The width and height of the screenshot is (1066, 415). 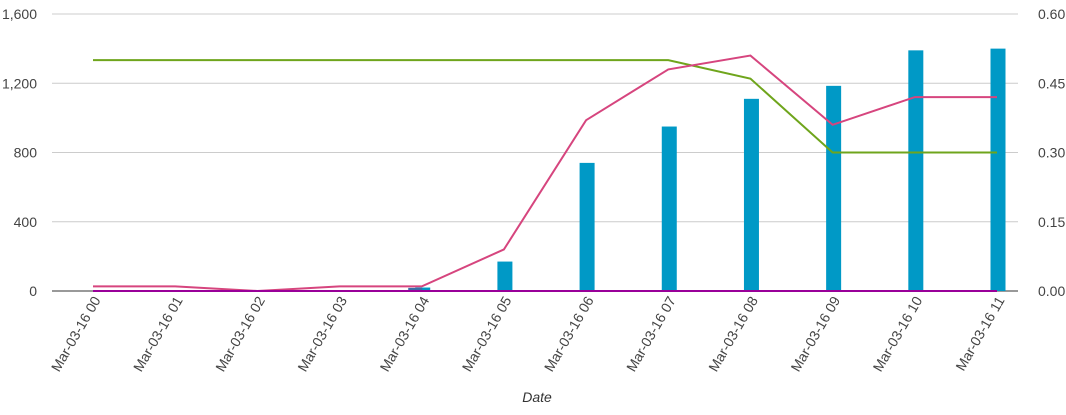 I want to click on left-axis-tick-label: 0, so click(x=33, y=291).